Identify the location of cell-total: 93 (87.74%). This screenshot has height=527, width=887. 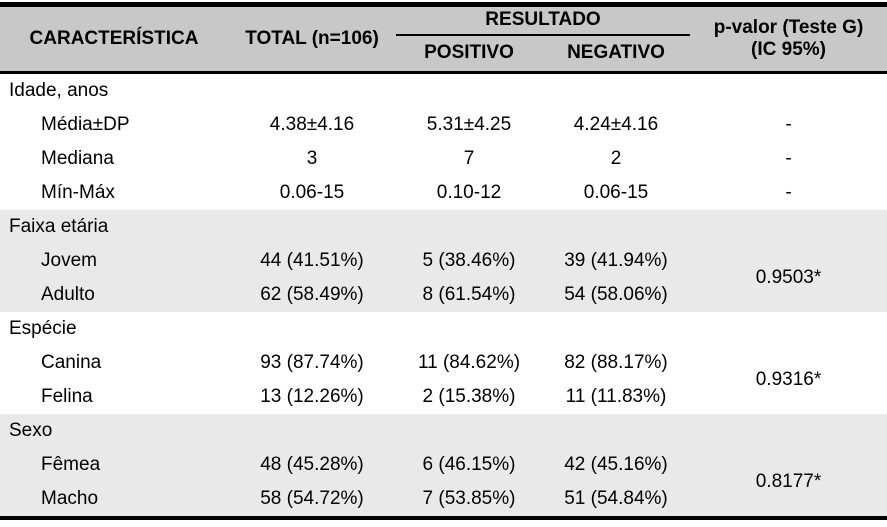
(312, 363).